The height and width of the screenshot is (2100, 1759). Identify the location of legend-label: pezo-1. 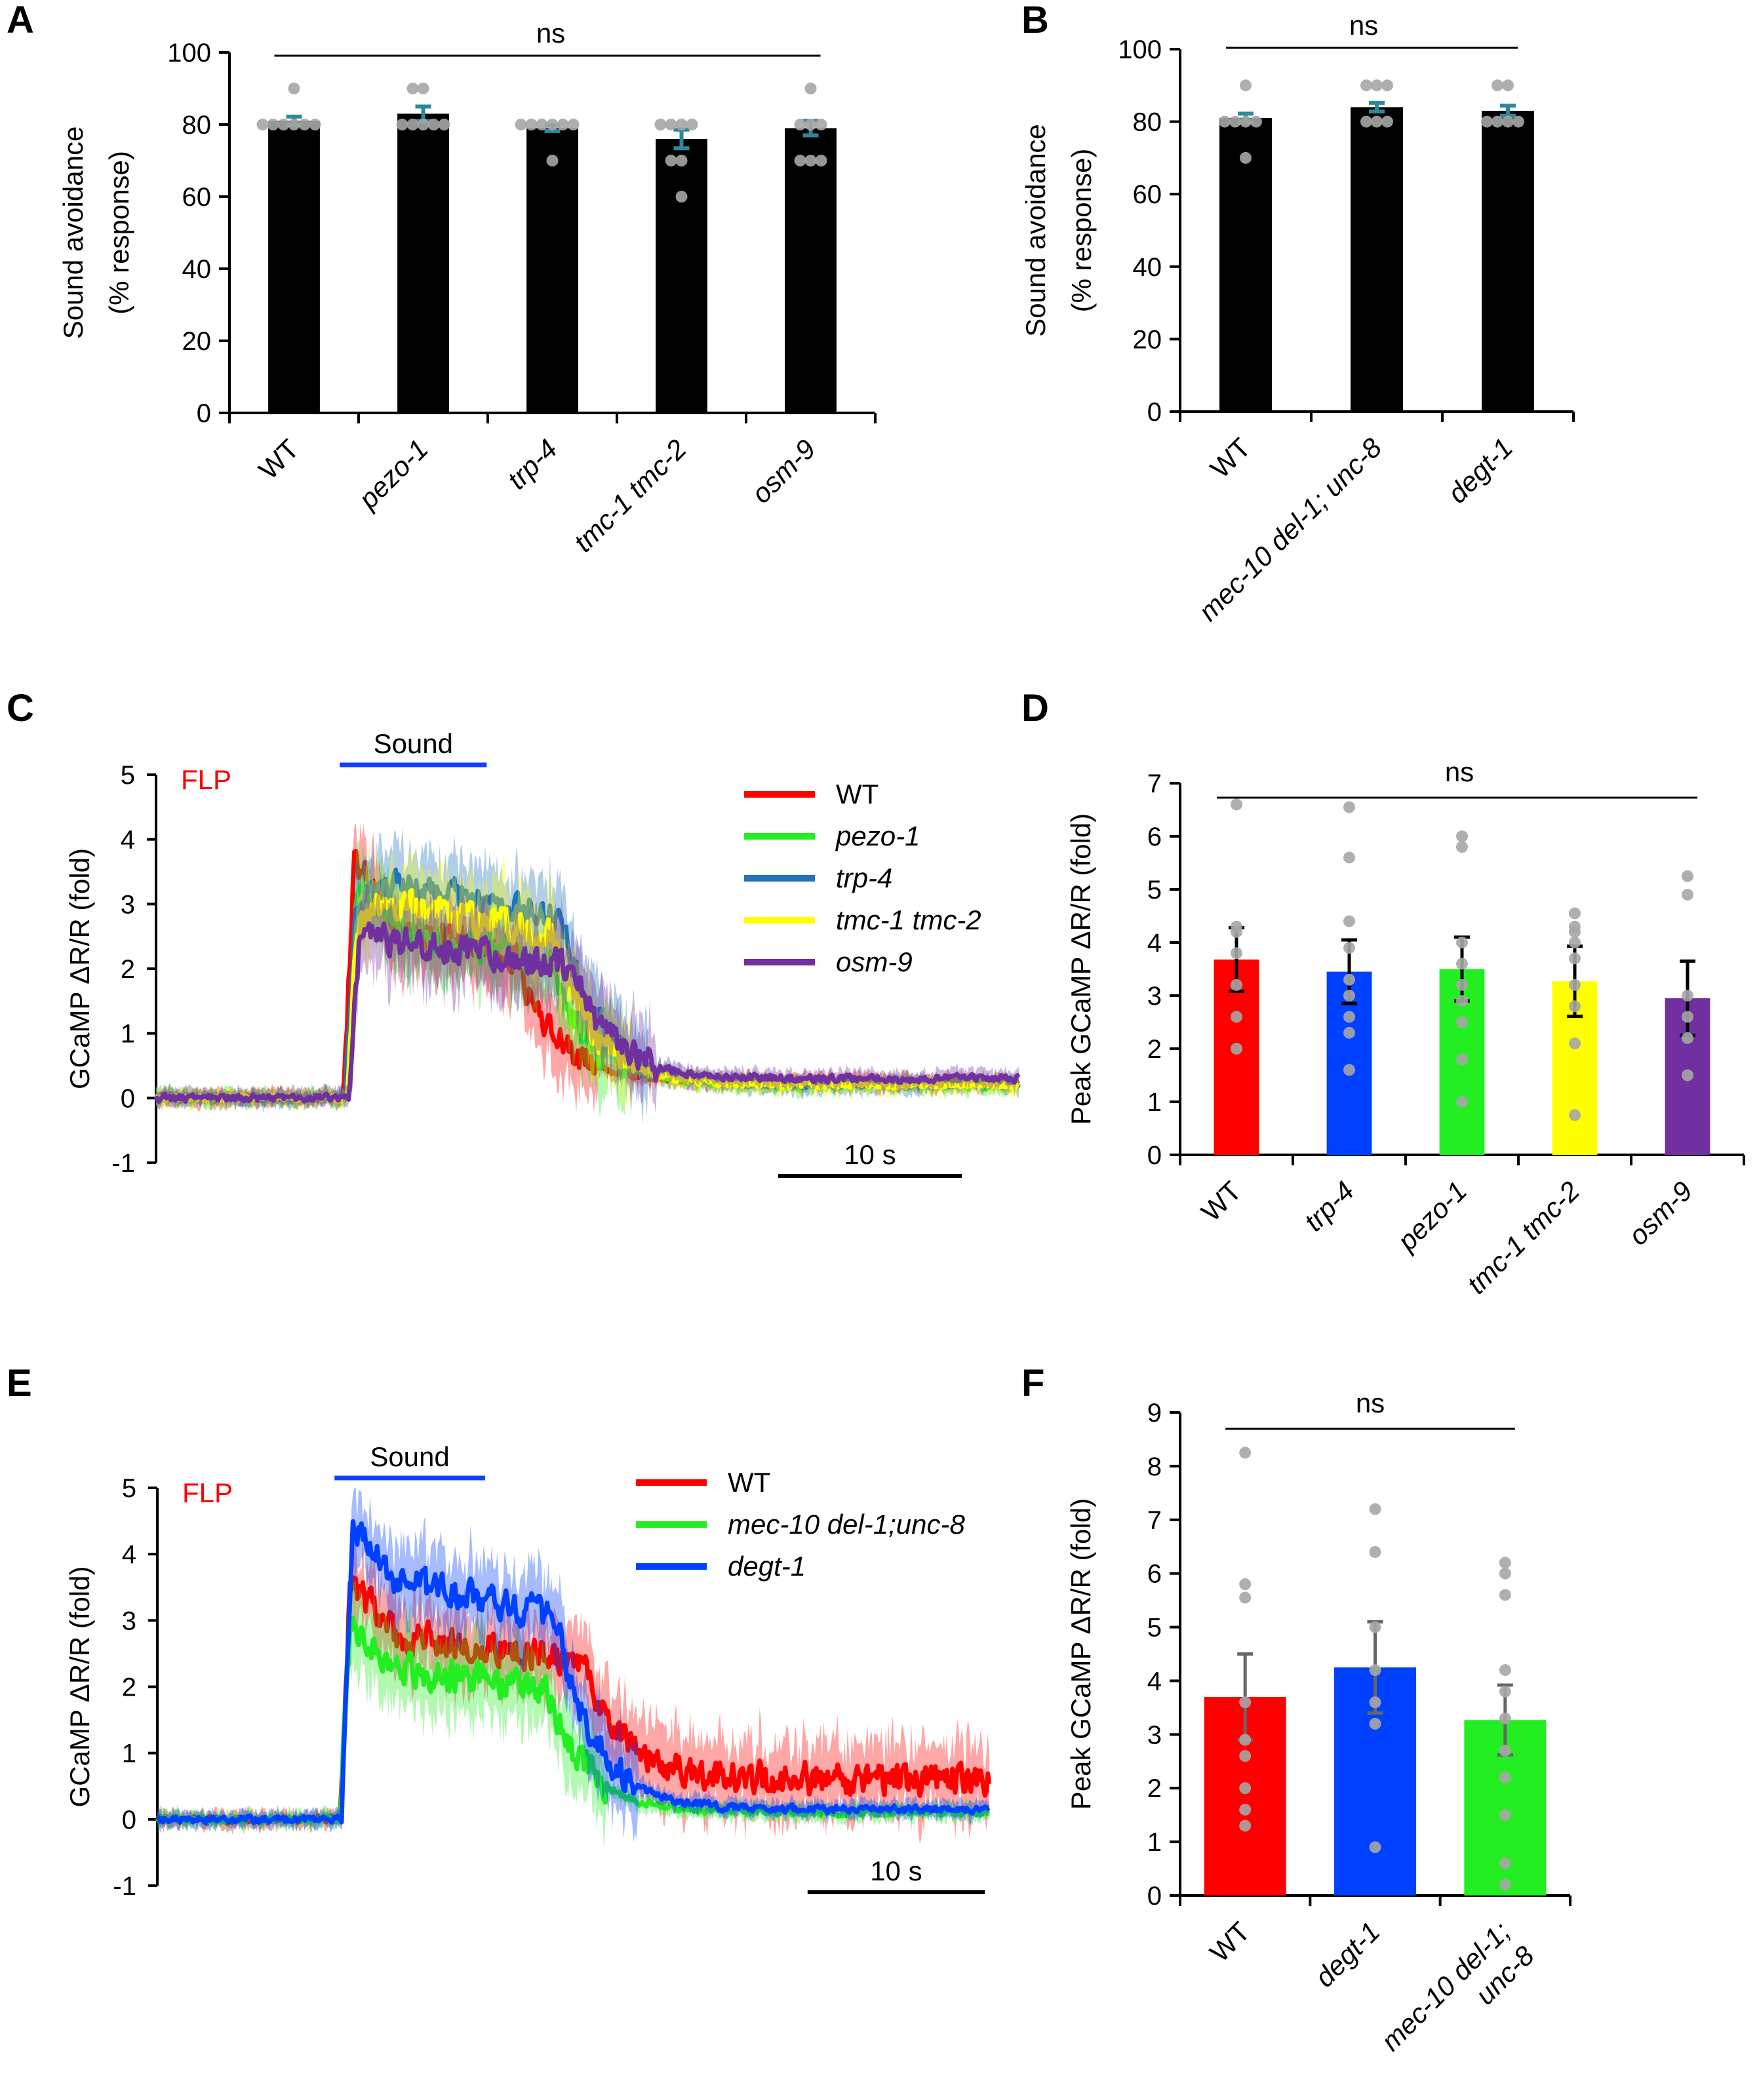
(877, 836).